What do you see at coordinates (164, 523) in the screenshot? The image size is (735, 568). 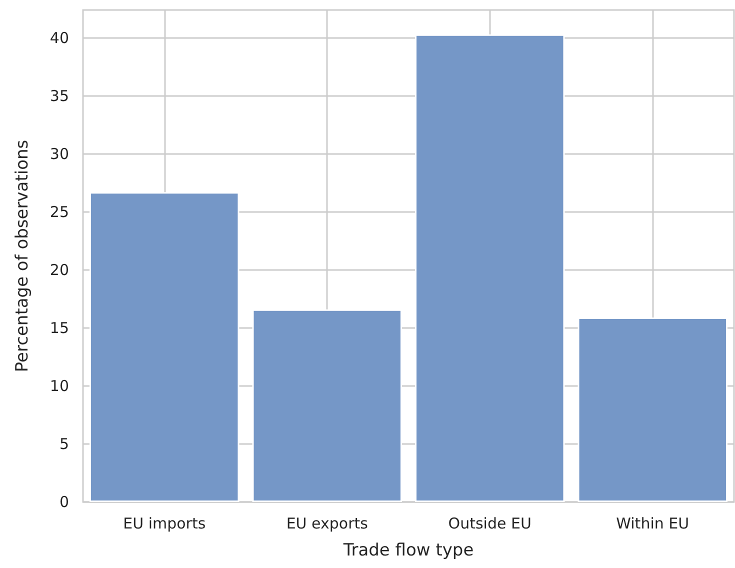 I see `x-tick-label: EU imports` at bounding box center [164, 523].